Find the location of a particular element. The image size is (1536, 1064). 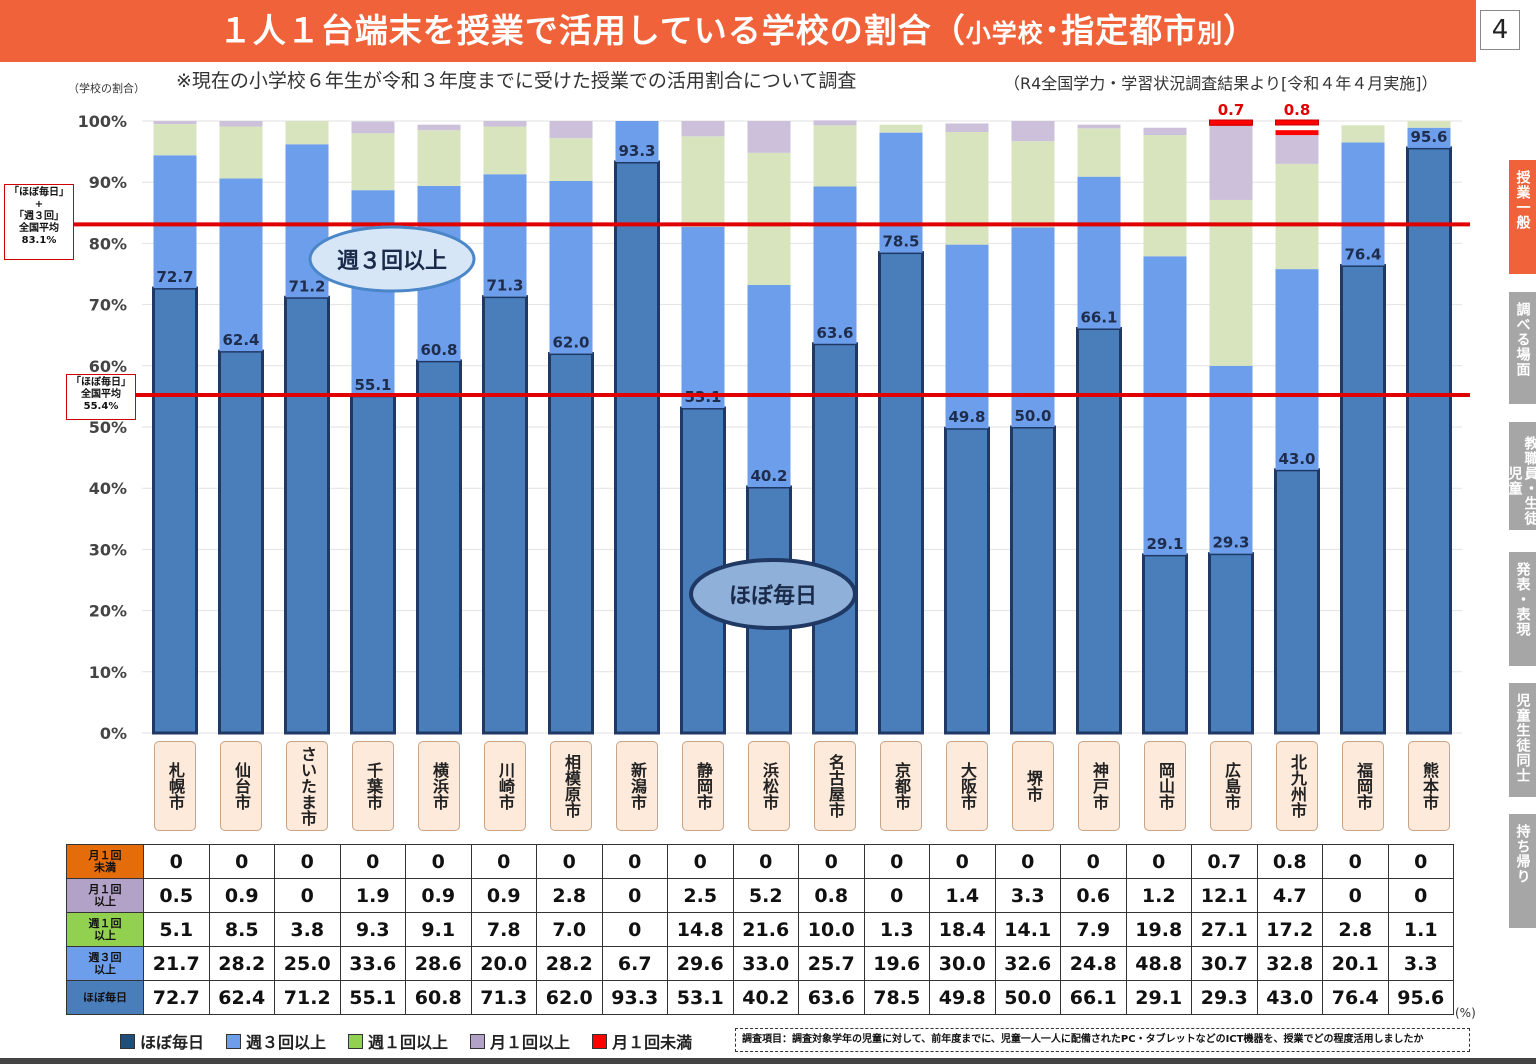

legend-item: 週１回以上 is located at coordinates (398, 1041).